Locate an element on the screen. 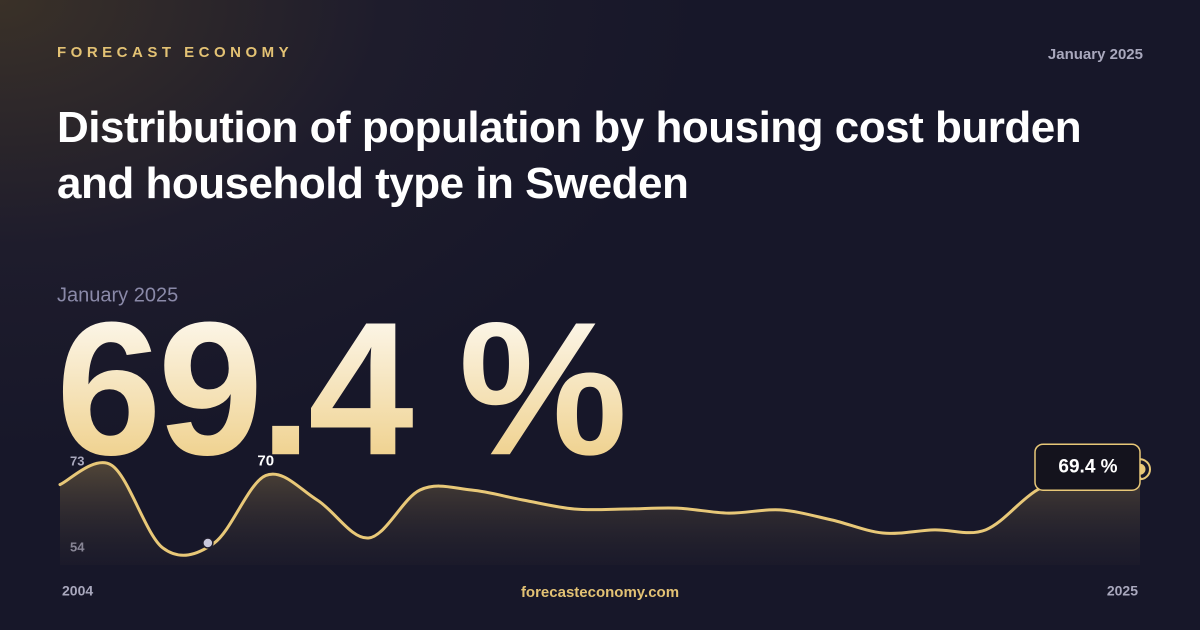 This screenshot has height=630, width=1200. min-point is located at coordinates (208, 543).